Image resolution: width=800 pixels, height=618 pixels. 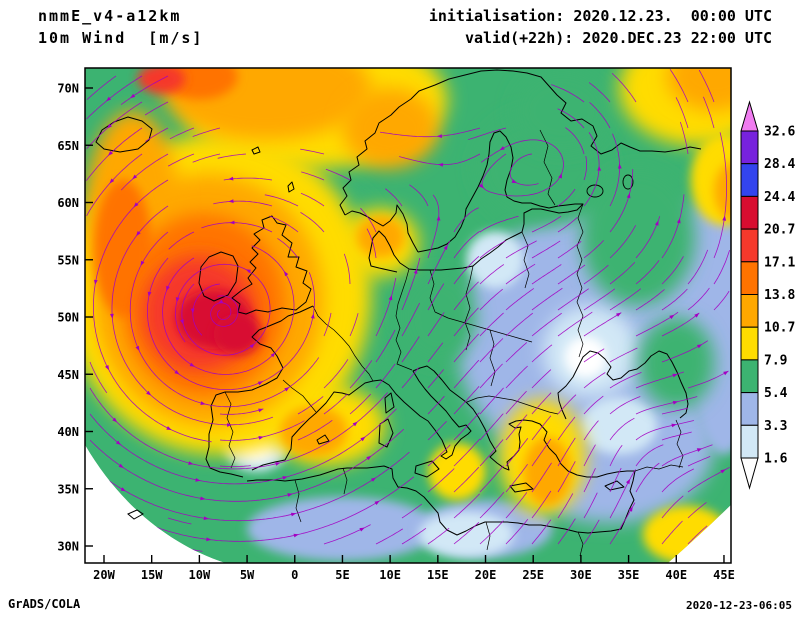 What do you see at coordinates (68, 89) in the screenshot?
I see `lat-tick-label: 70N` at bounding box center [68, 89].